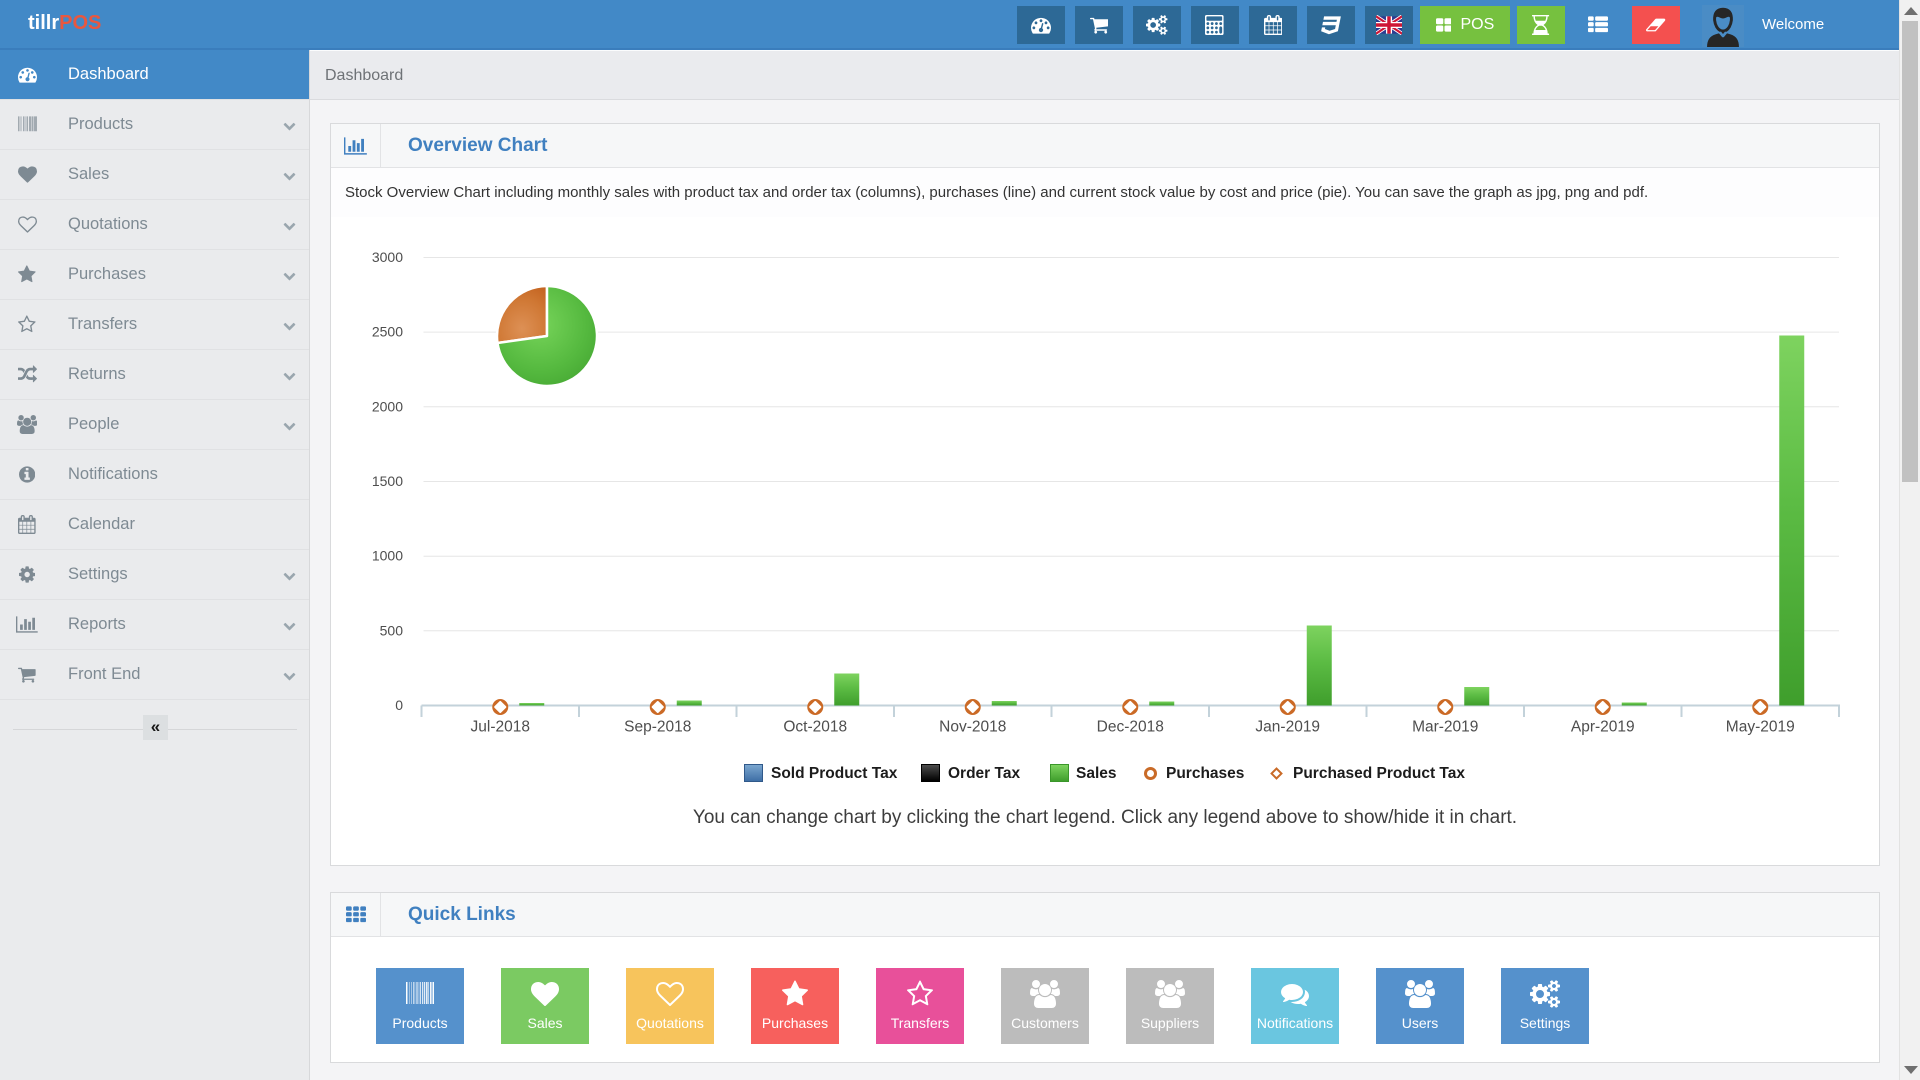 The image size is (1920, 1080). Describe the element at coordinates (815, 727) in the screenshot. I see `svg-text: Oct-2018` at that location.